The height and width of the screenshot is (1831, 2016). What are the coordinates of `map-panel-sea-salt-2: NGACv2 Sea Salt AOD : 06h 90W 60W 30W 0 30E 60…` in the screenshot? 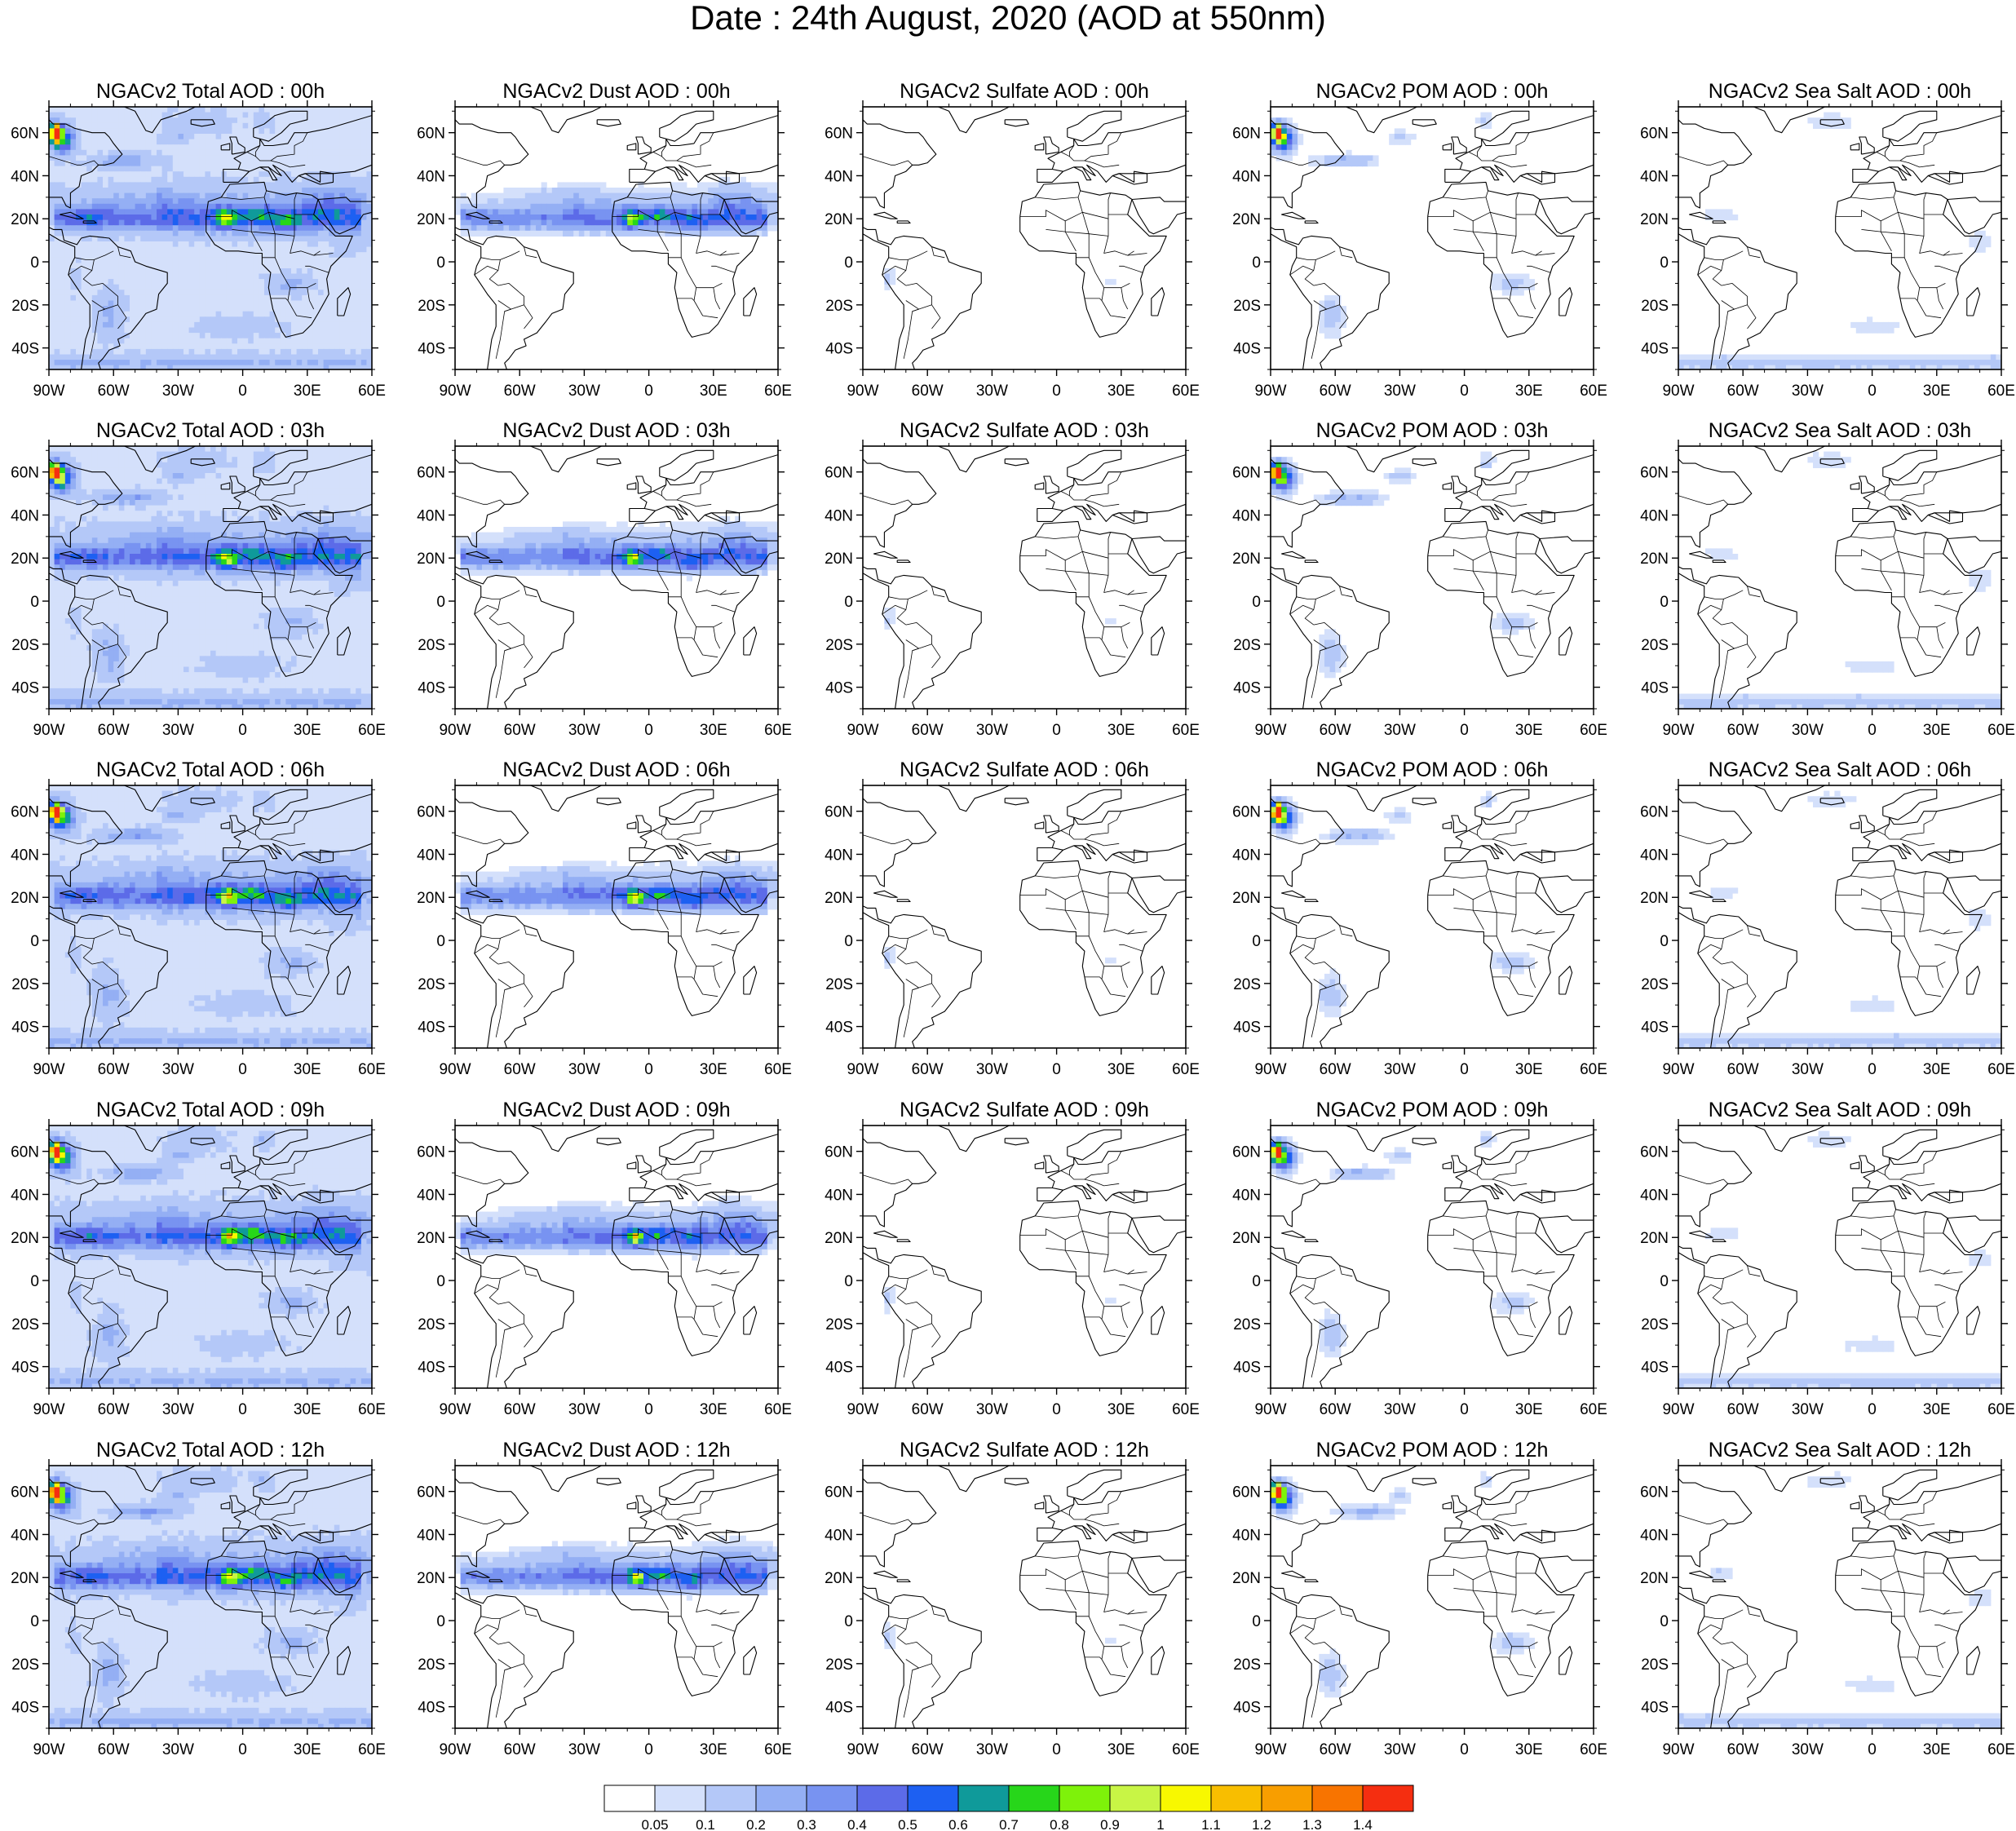 It's located at (1827, 918).